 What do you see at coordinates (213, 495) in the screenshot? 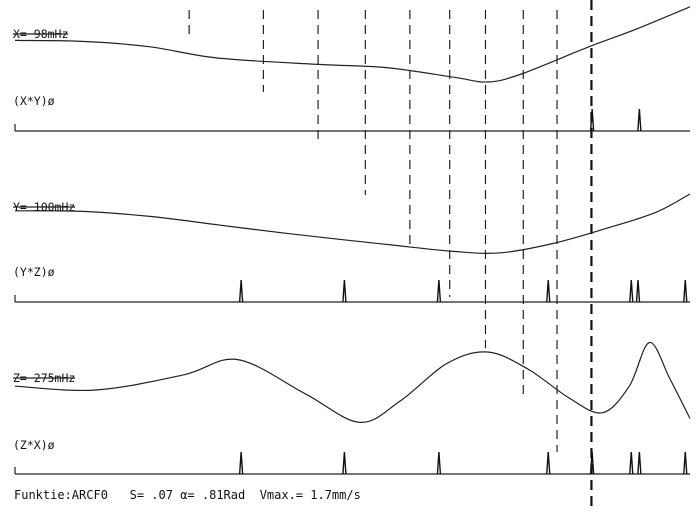
I see `footer-alpha: α= .81Rad` at bounding box center [213, 495].